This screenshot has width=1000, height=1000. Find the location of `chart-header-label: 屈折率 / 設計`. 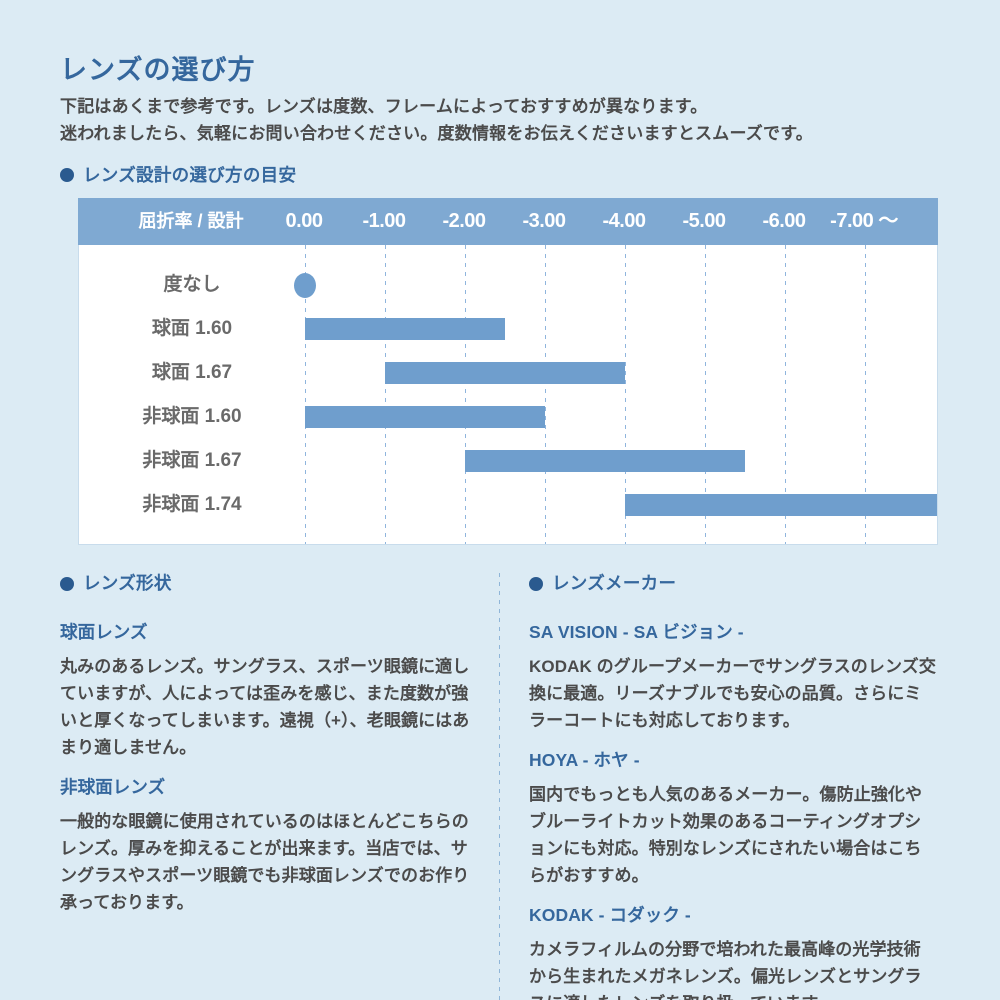

chart-header-label: 屈折率 / 設計 is located at coordinates (191, 221).